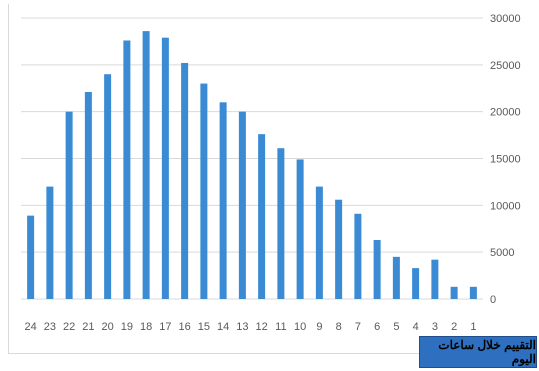 This screenshot has height=371, width=539. Describe the element at coordinates (262, 327) in the screenshot. I see `x-tick-label: 12` at that location.